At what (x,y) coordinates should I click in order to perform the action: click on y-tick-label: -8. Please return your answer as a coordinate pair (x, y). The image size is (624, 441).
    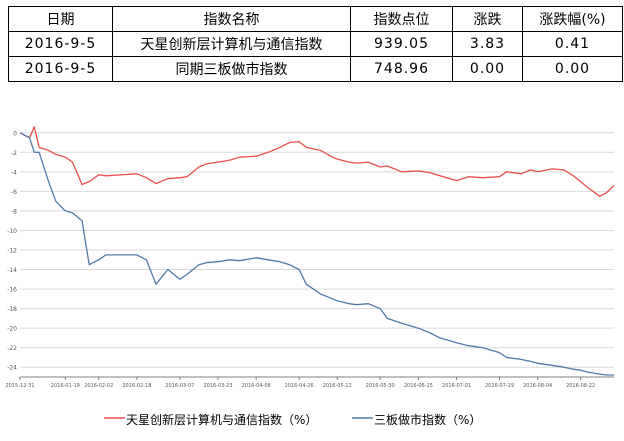
    Looking at the image, I should click on (14, 211).